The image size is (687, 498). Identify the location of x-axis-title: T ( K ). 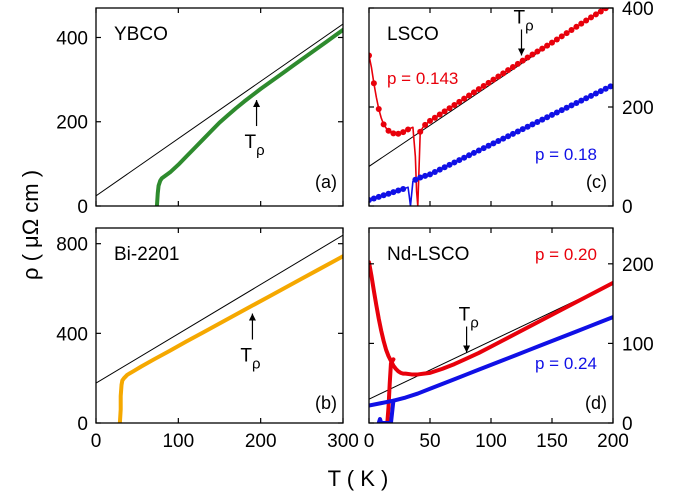
(358, 478).